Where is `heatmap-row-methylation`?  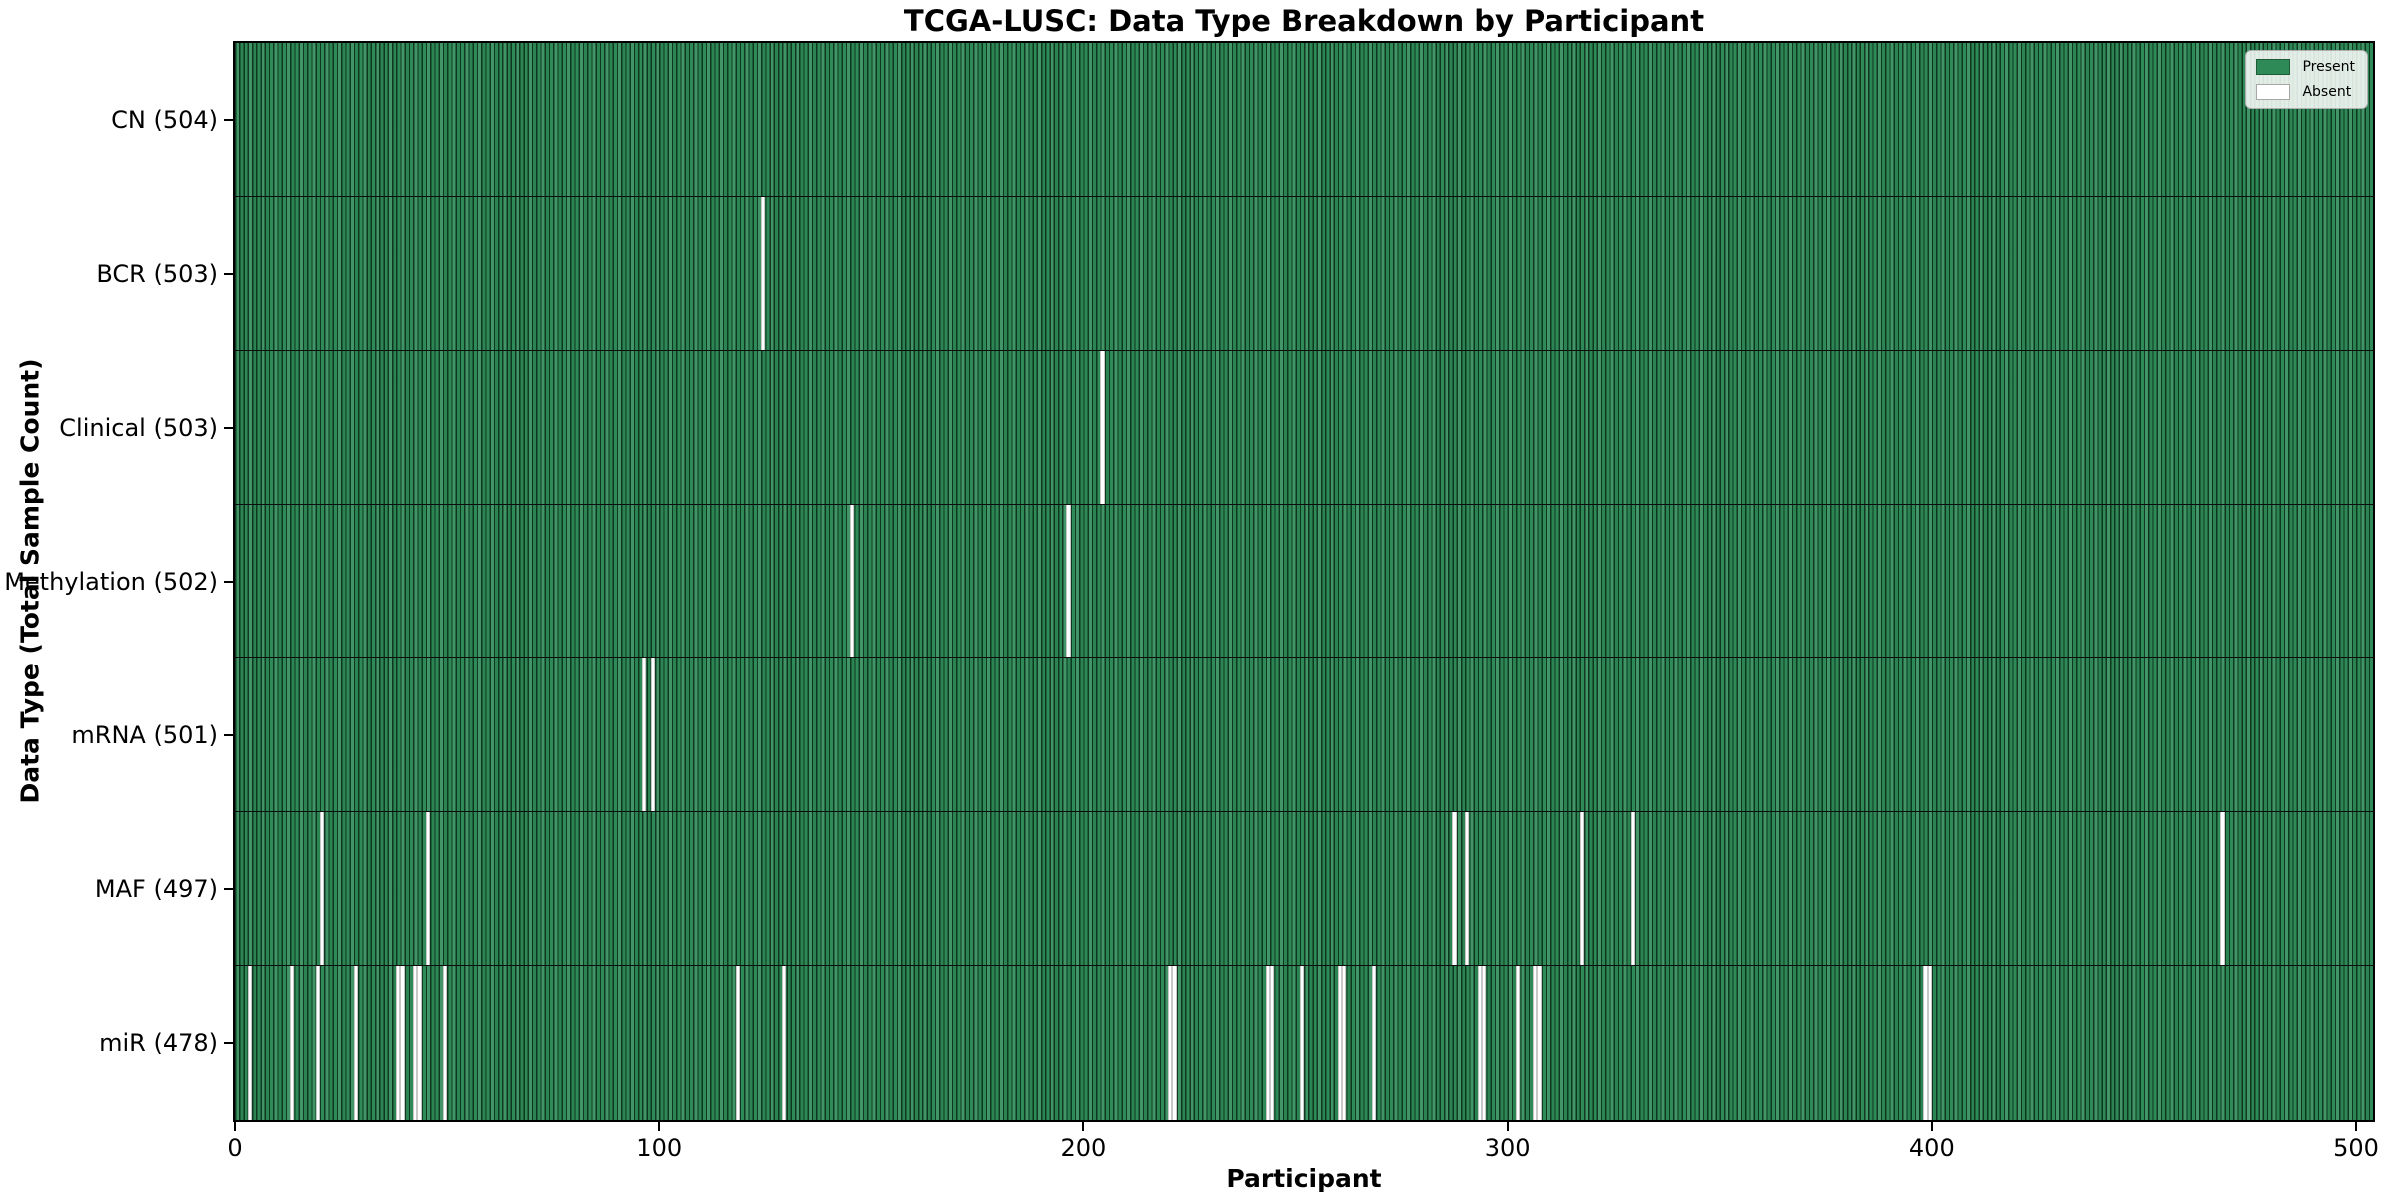 heatmap-row-methylation is located at coordinates (1304, 581).